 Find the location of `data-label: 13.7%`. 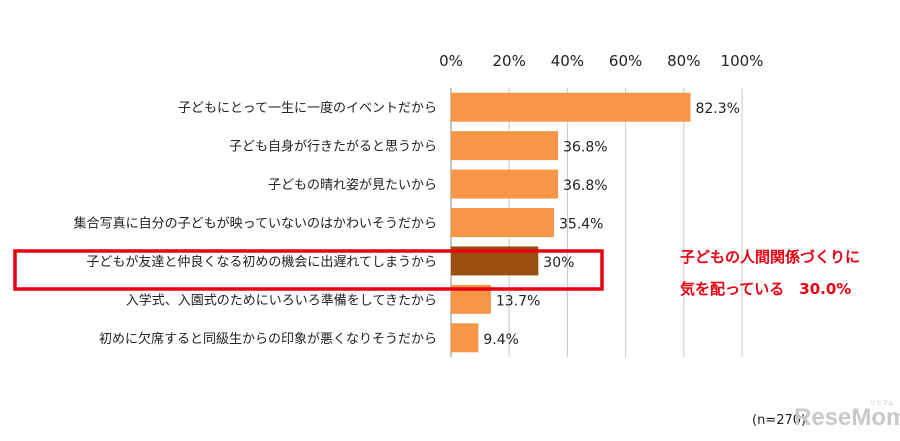

data-label: 13.7% is located at coordinates (518, 301).